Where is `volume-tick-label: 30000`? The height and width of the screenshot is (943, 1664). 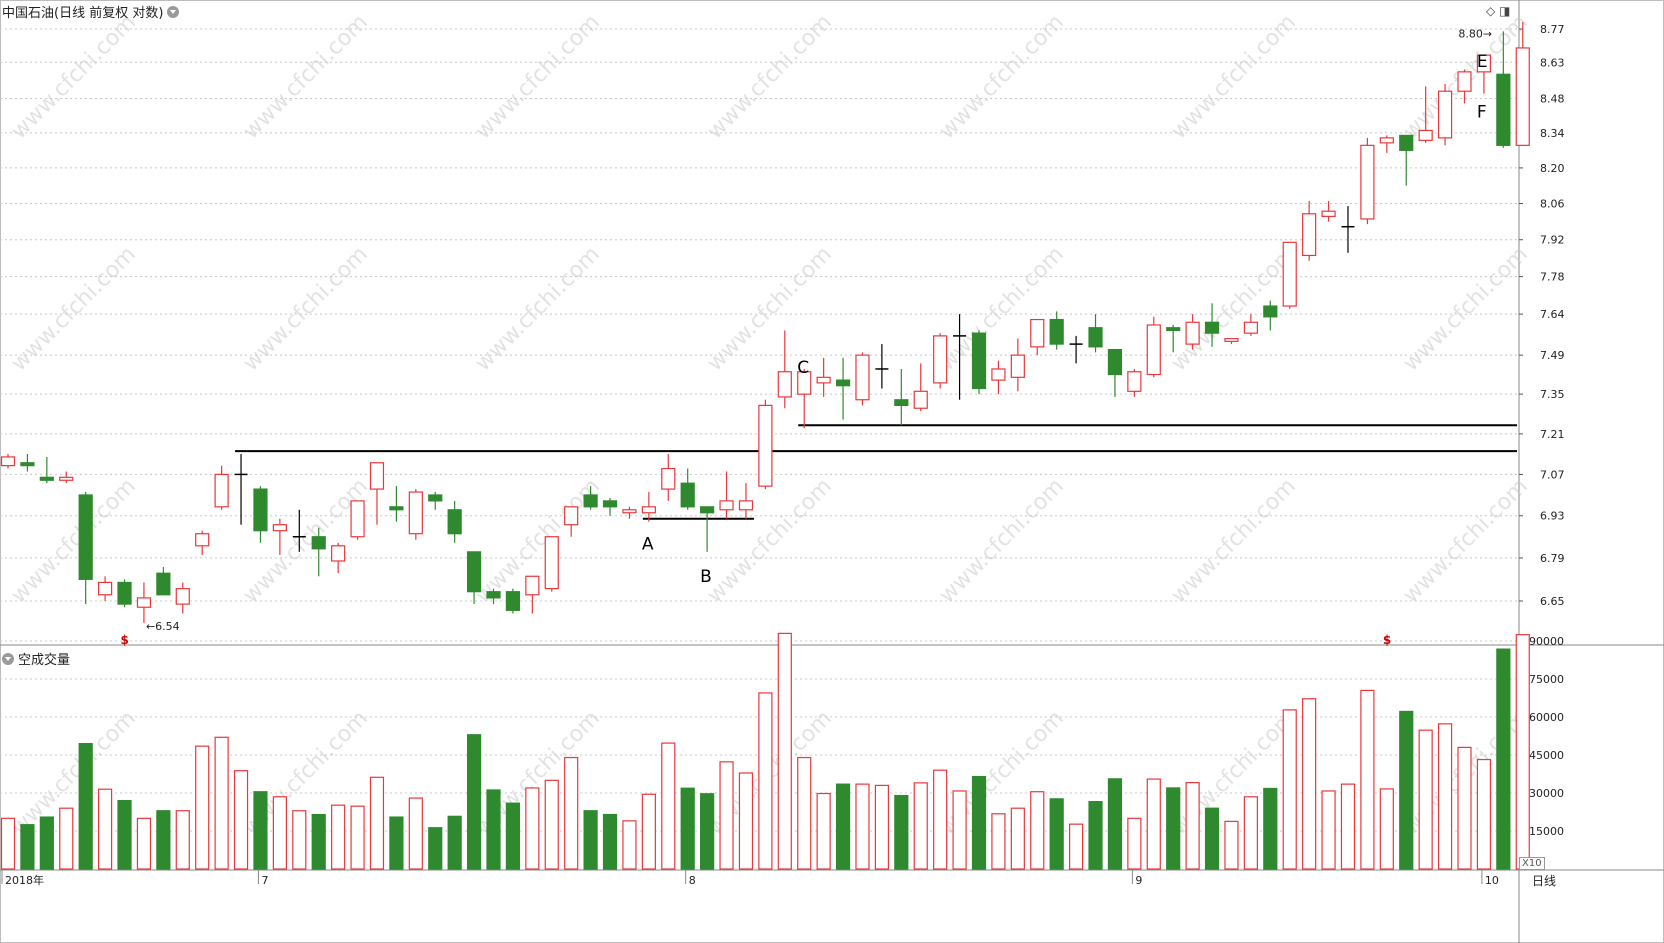
volume-tick-label: 30000 is located at coordinates (1546, 793).